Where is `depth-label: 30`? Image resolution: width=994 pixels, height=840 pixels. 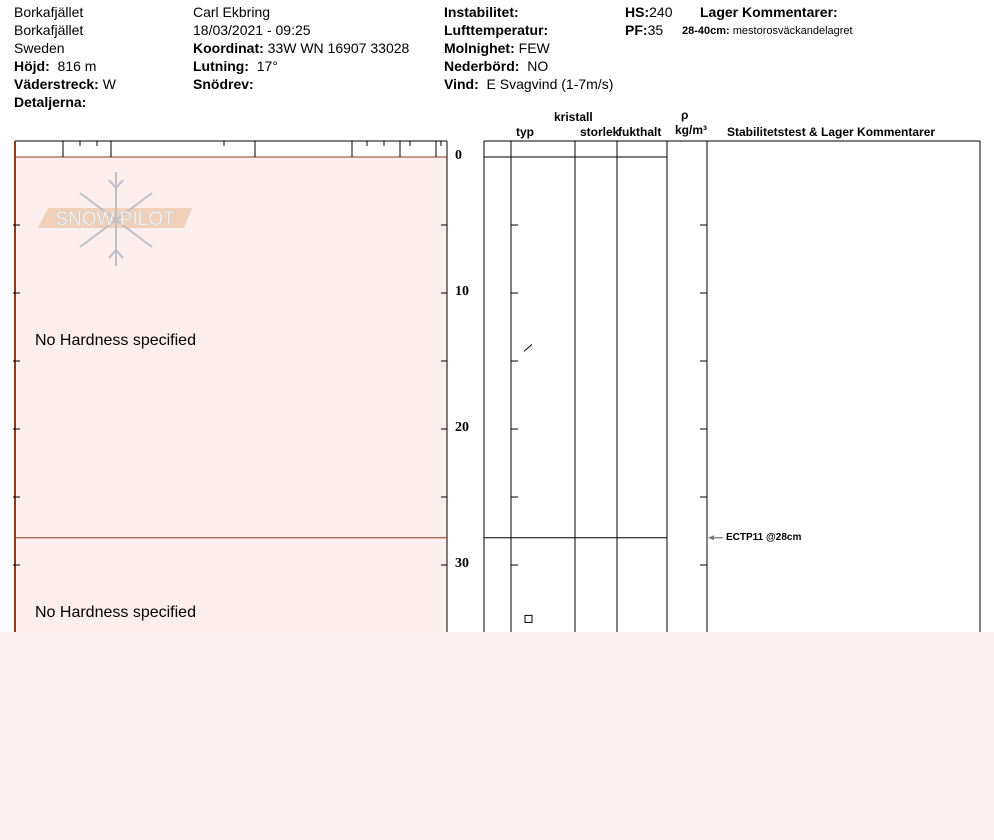
depth-label: 30 is located at coordinates (462, 563).